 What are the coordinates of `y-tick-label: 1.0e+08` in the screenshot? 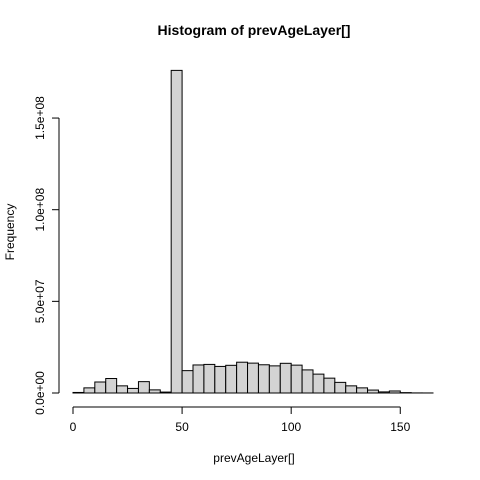 It's located at (40, 210).